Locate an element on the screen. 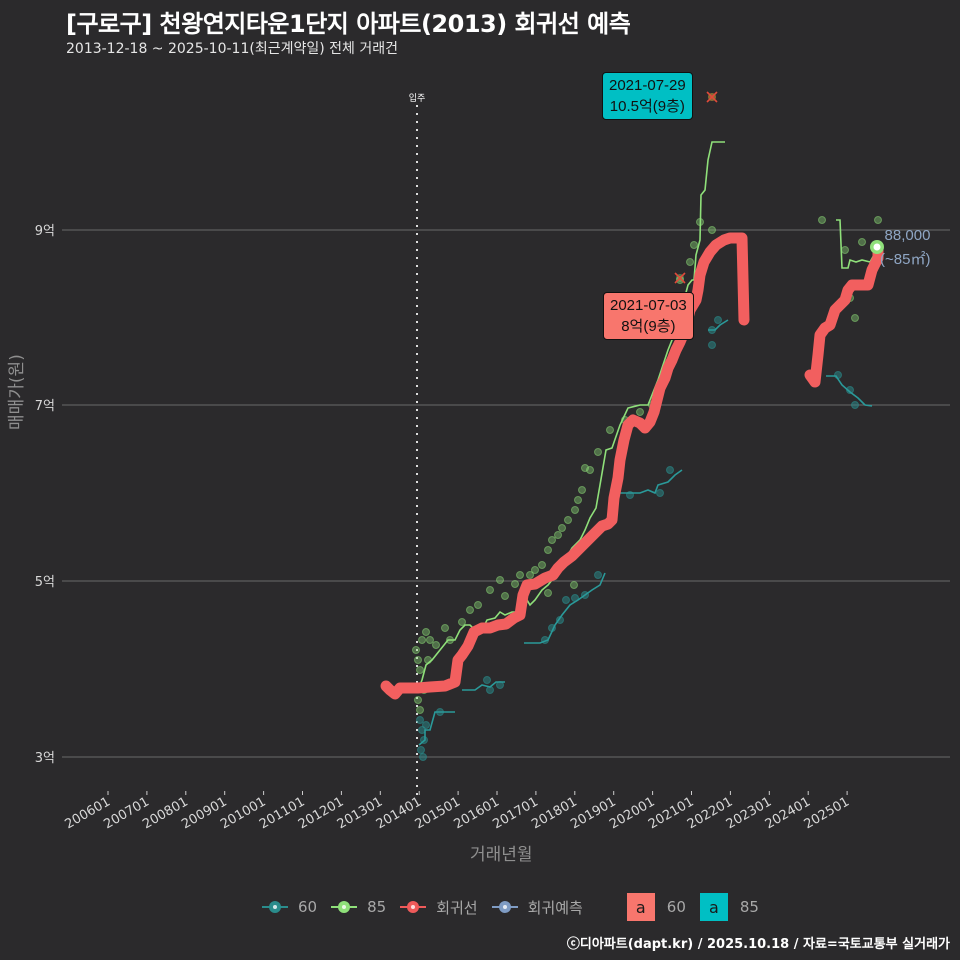 This screenshot has width=960, height=960. legend-item-prediction: 회귀예측 is located at coordinates (537, 907).